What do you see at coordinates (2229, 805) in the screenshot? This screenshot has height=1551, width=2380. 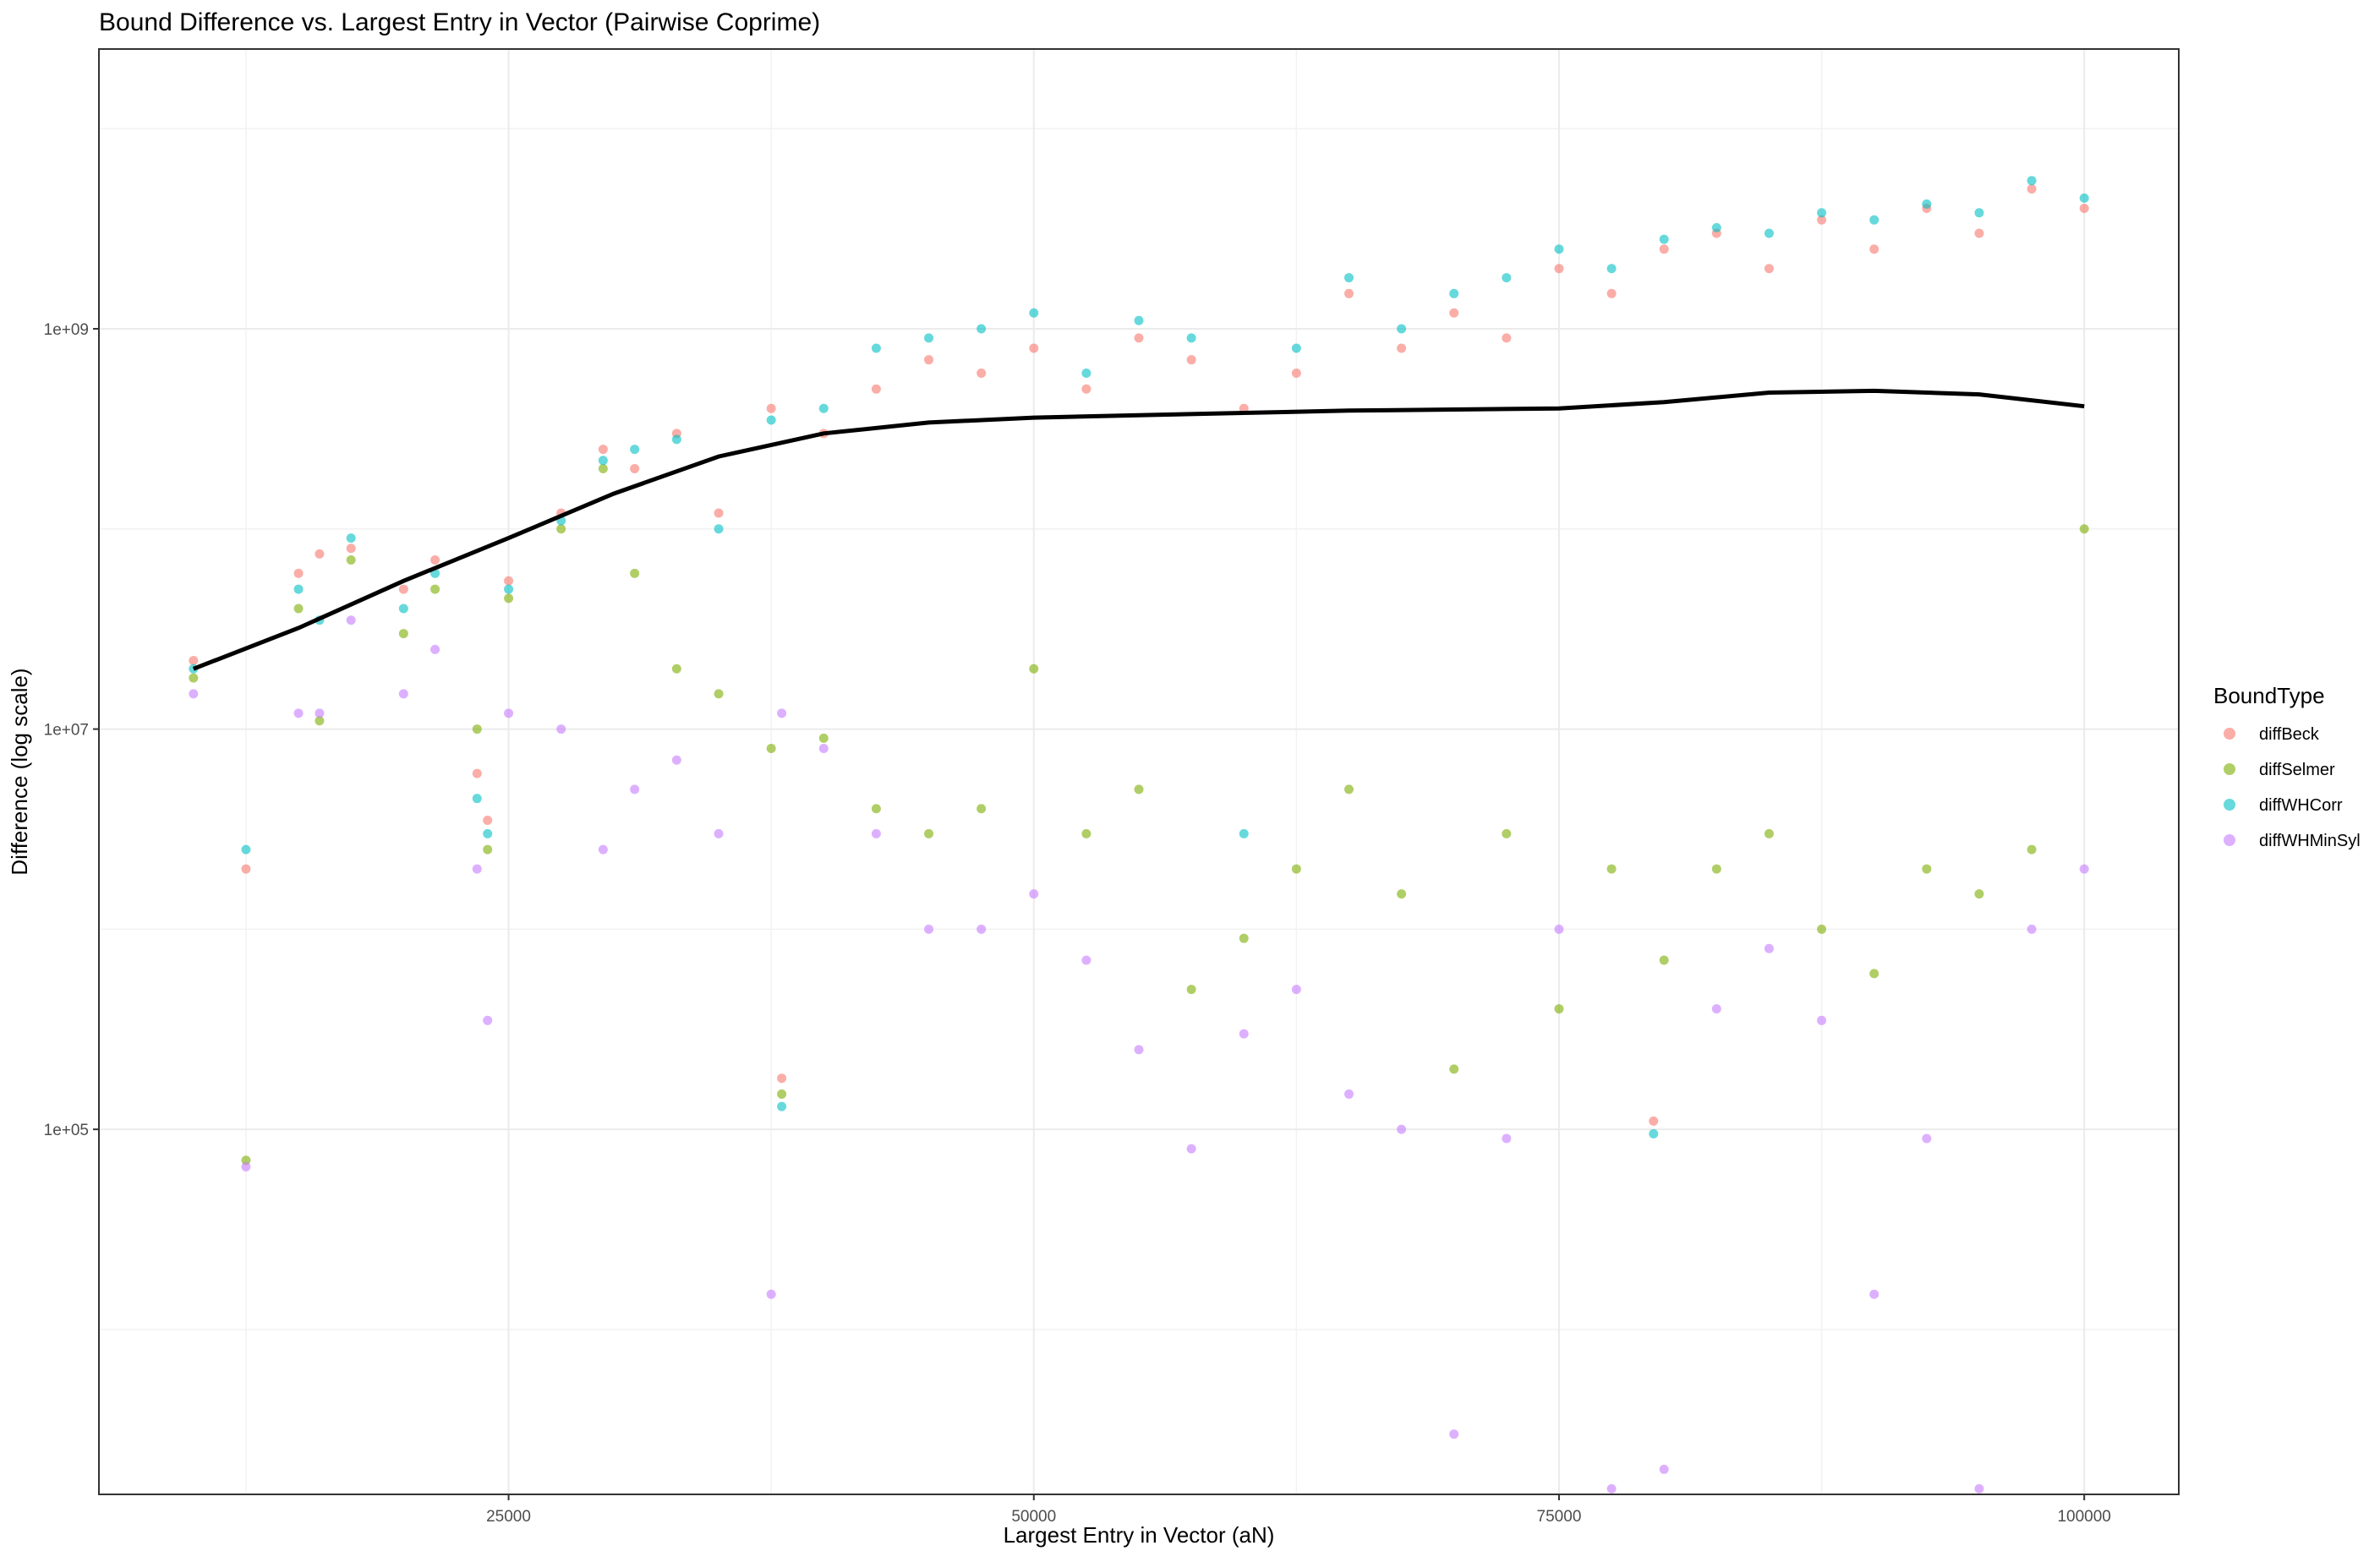 I see `legend-key-diffWHCorr` at bounding box center [2229, 805].